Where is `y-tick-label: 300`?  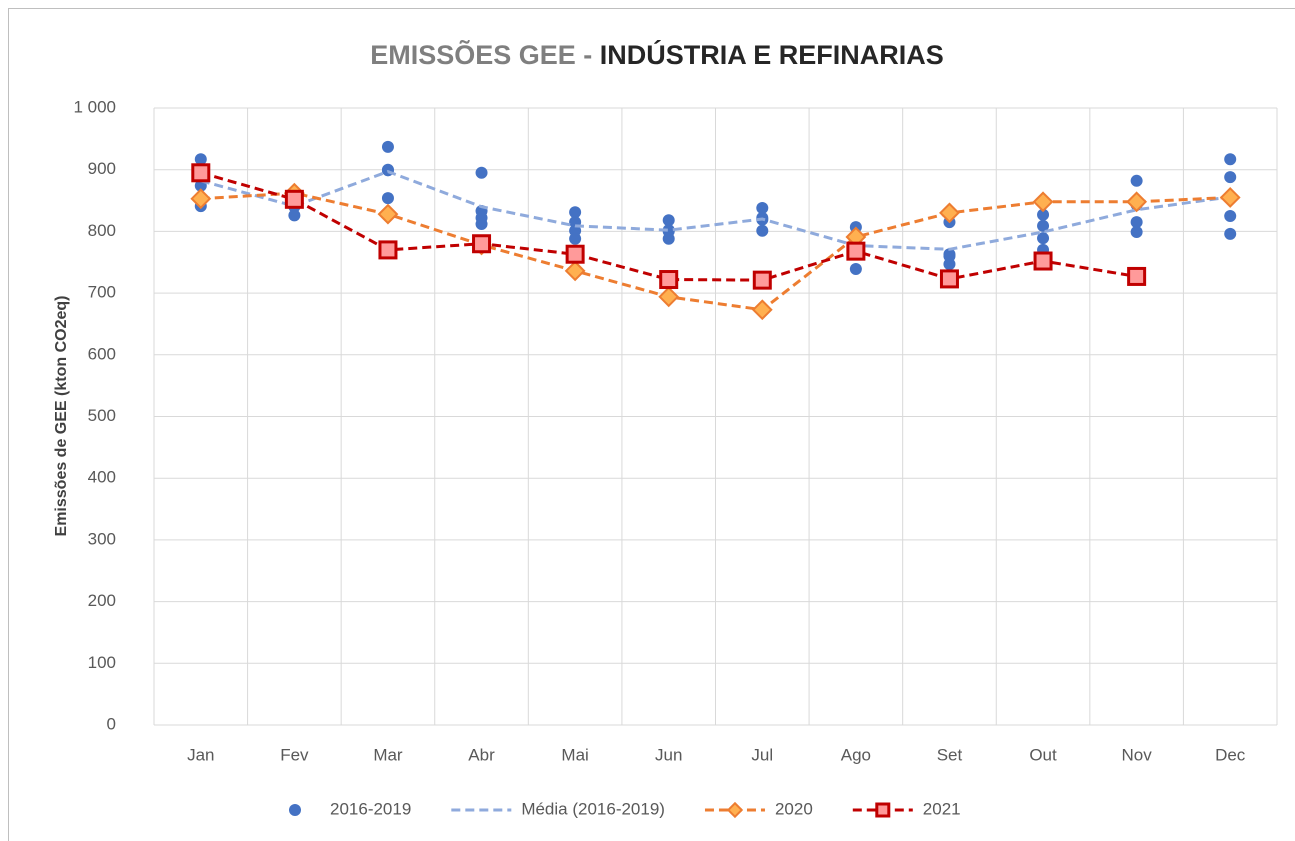
y-tick-label: 300 is located at coordinates (102, 538).